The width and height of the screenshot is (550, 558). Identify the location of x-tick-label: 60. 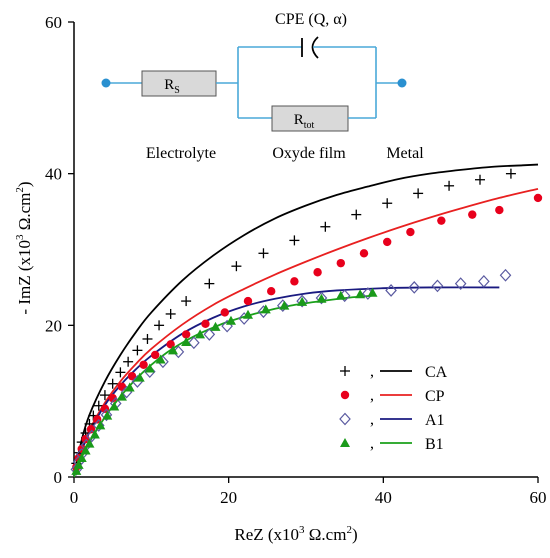
(538, 497).